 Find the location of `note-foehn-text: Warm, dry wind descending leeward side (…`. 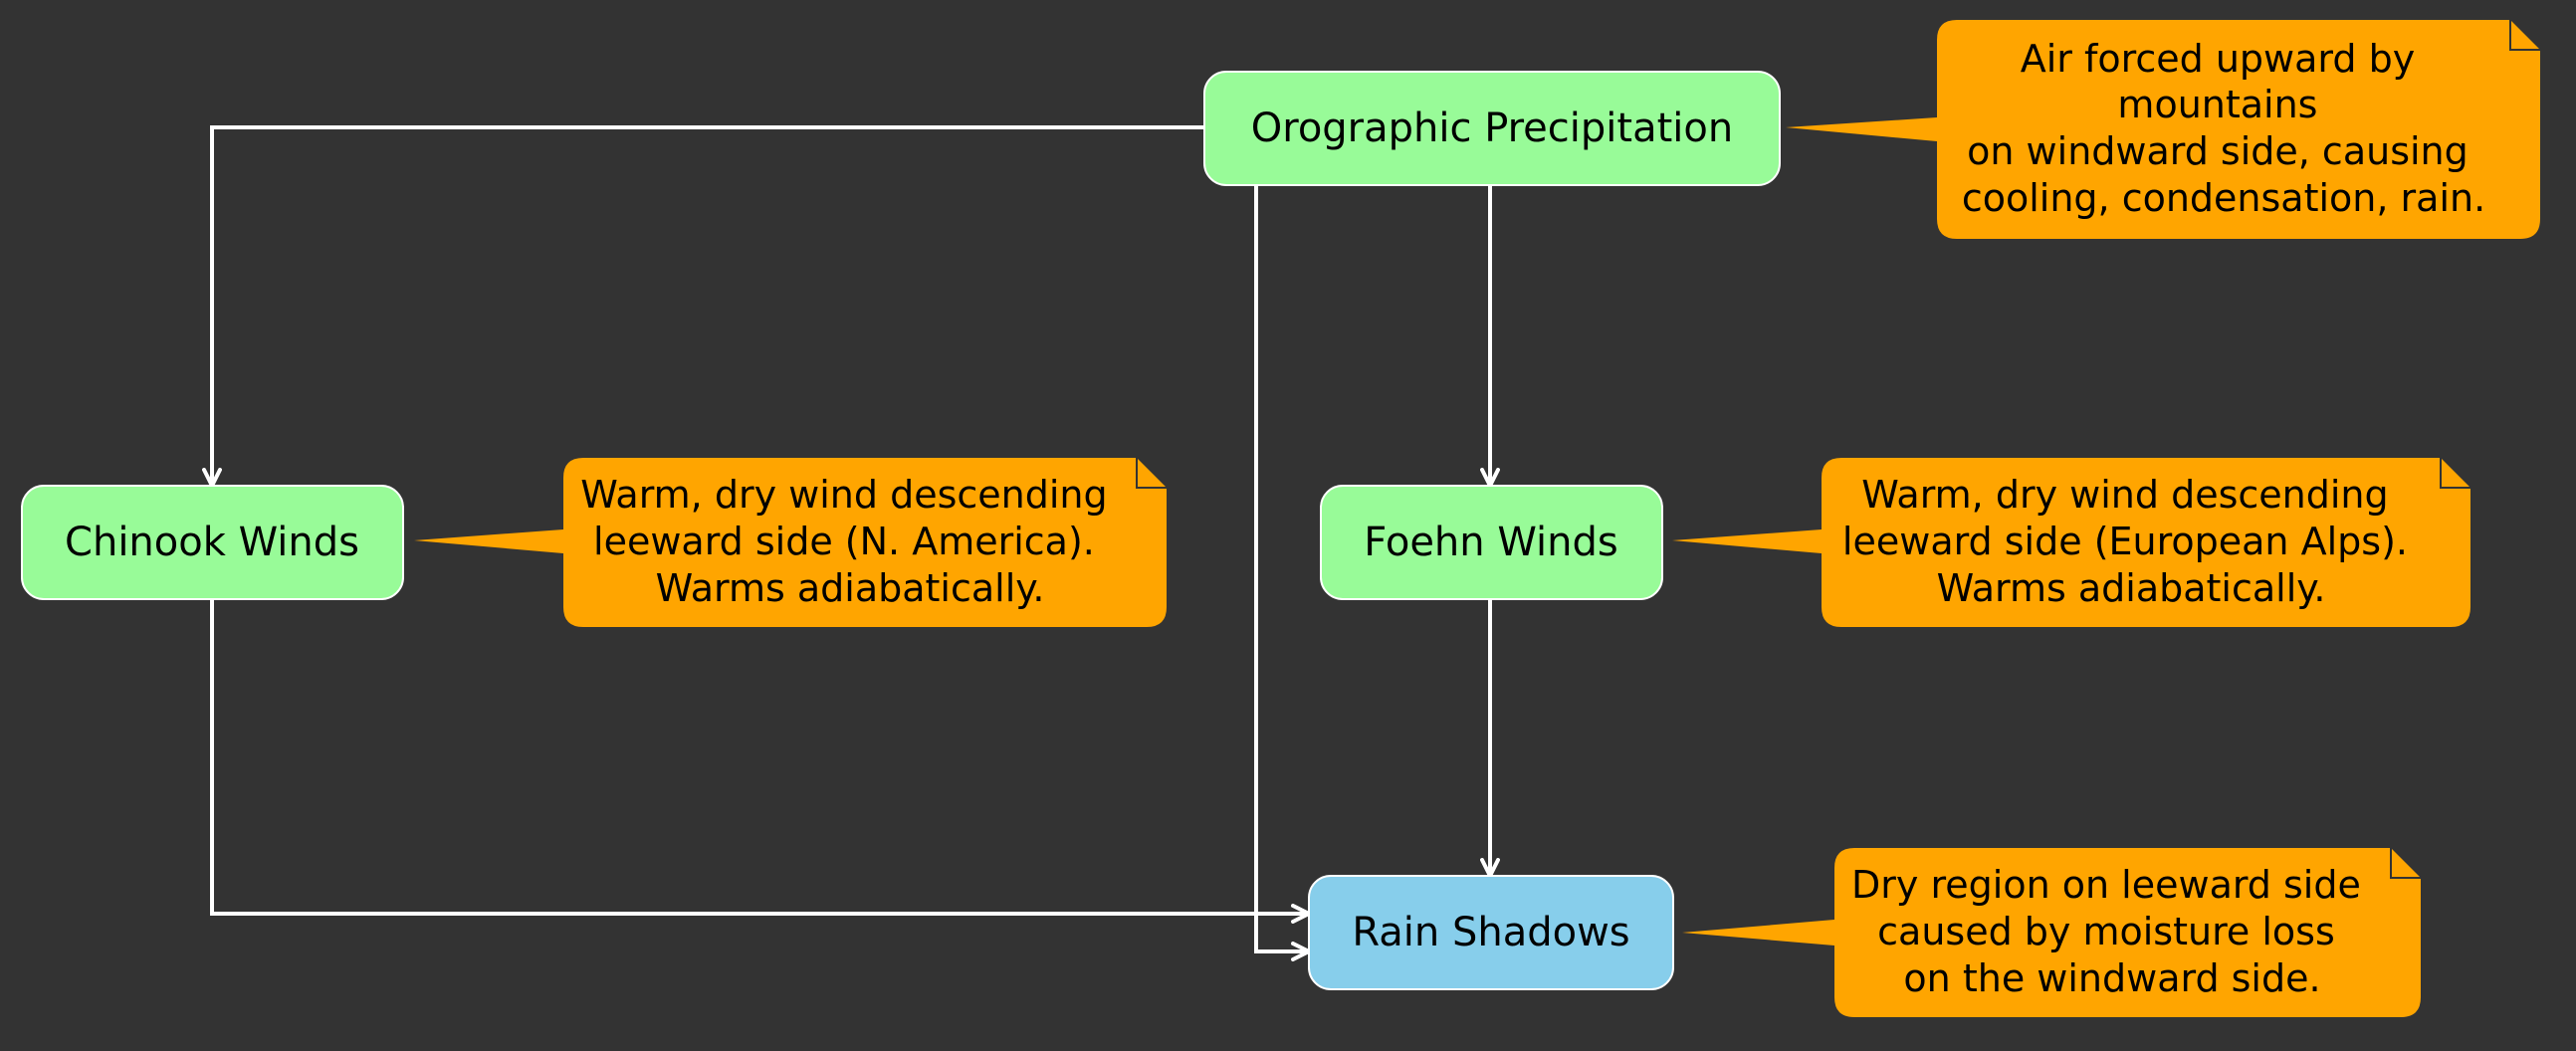

note-foehn-text: Warm, dry wind descending leeward side (… is located at coordinates (2131, 541).